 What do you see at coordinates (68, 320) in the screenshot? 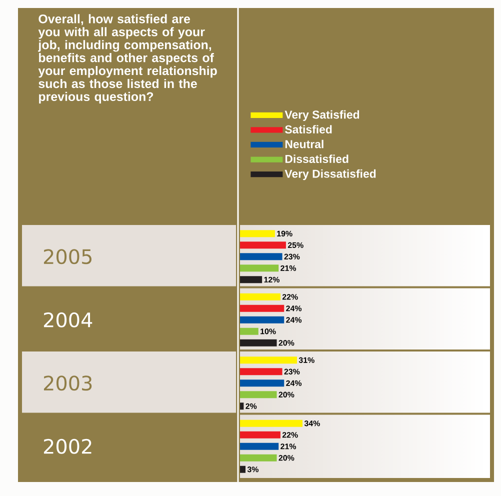
I see `y-tick-label: 2004` at bounding box center [68, 320].